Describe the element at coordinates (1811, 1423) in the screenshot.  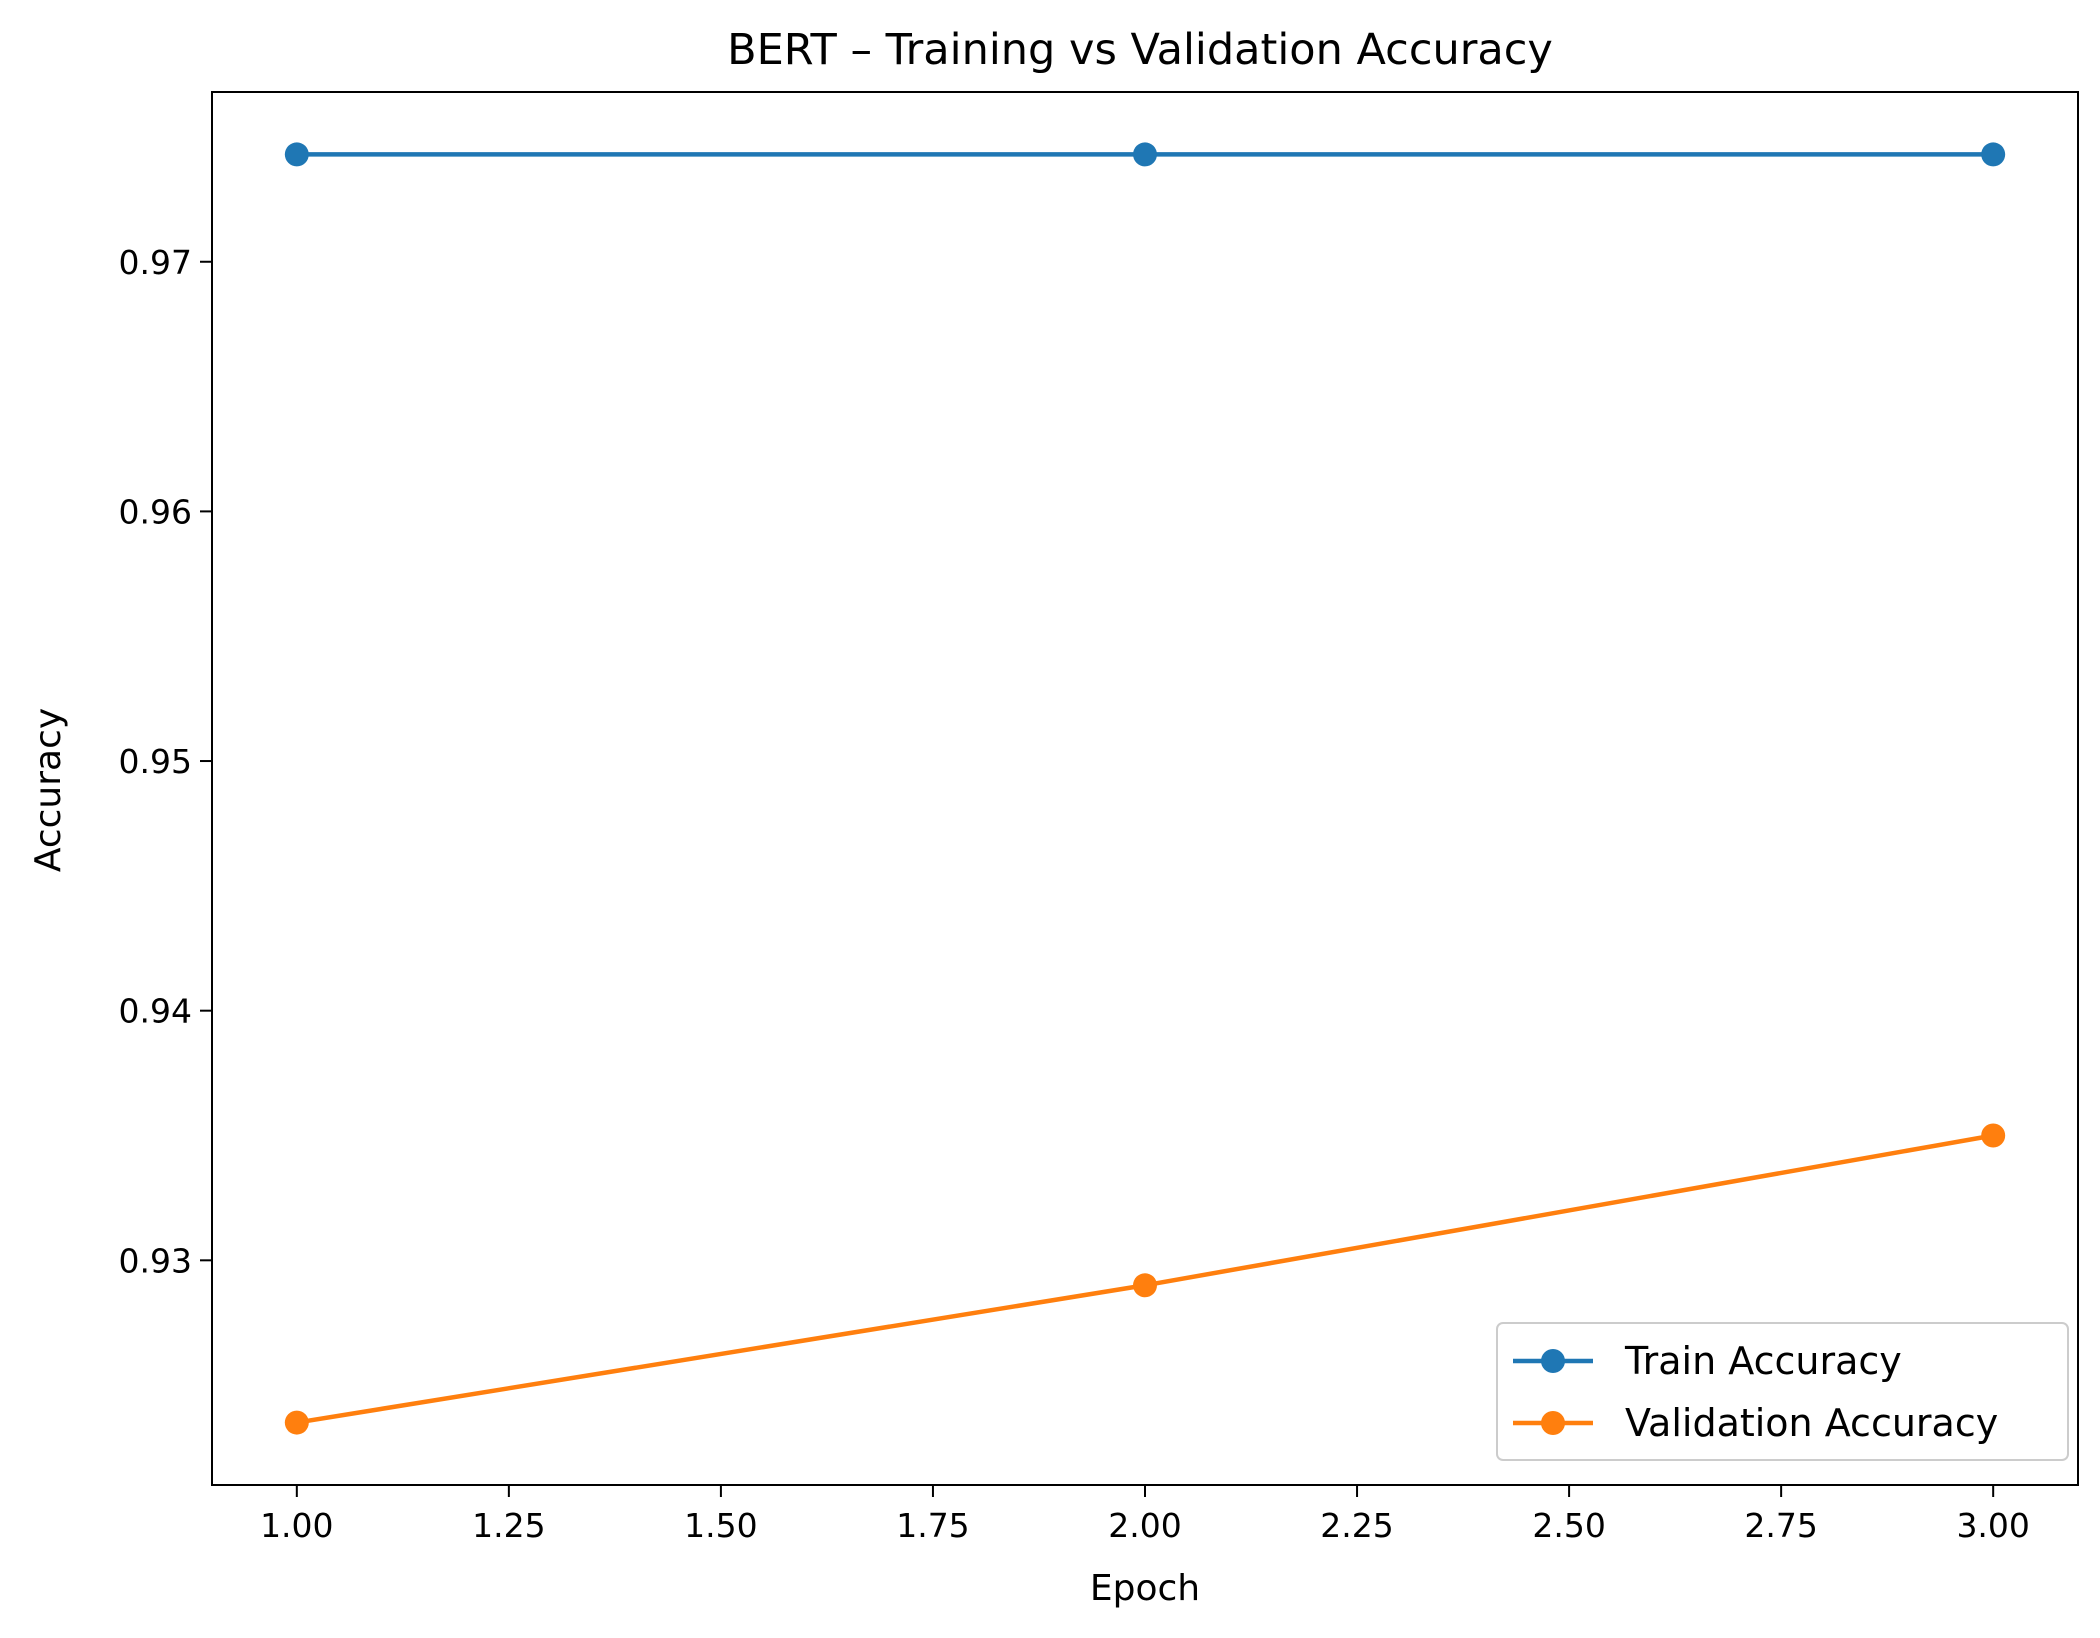
I see `legend-label-validation-accuracy: Validation Accuracy` at that location.